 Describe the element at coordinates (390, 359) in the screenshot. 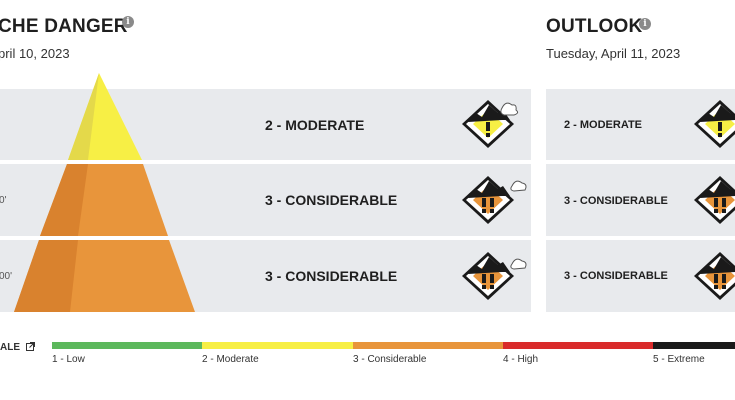

I see `scale-tick-considerable: 3 - Considerable` at that location.